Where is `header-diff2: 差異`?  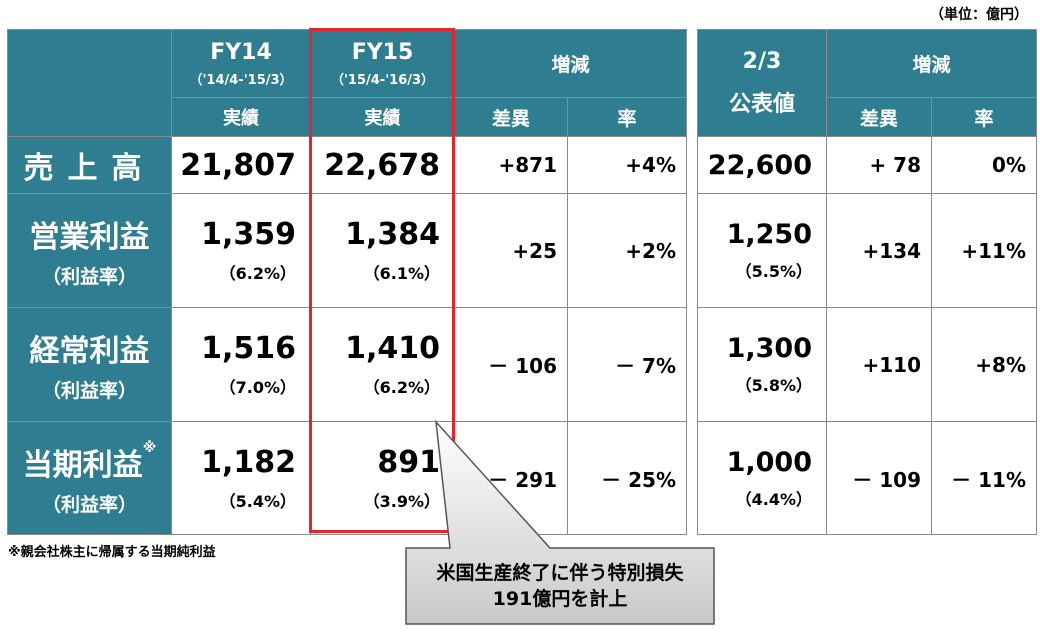 header-diff2: 差異 is located at coordinates (879, 117).